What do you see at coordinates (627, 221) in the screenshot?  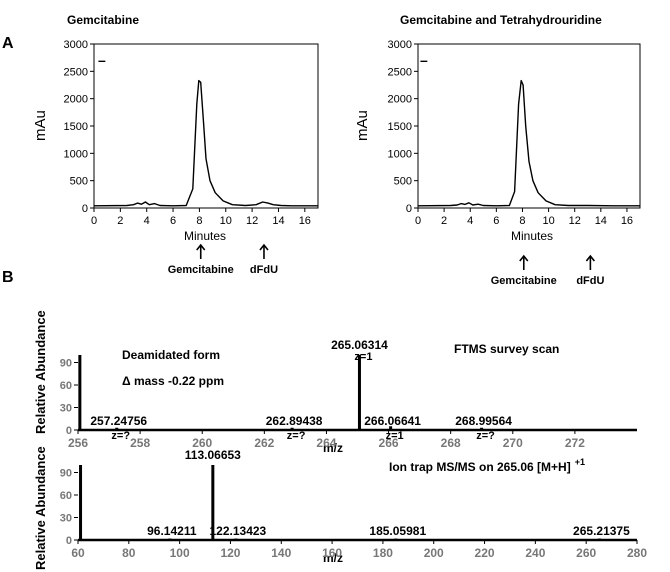 I see `hplc-right-xtick-label: 16` at bounding box center [627, 221].